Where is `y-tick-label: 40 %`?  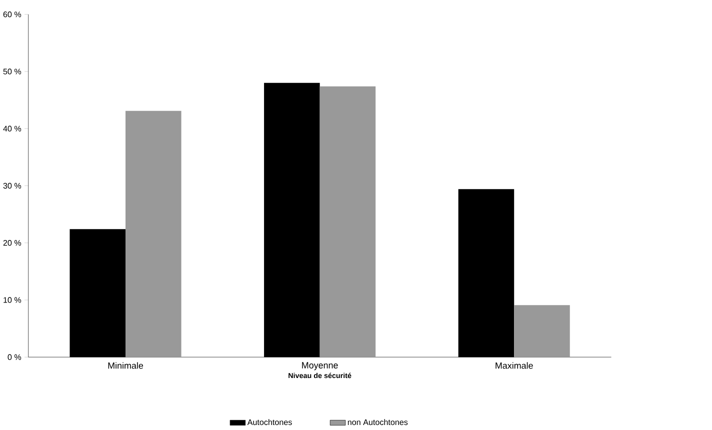 y-tick-label: 40 % is located at coordinates (12, 129).